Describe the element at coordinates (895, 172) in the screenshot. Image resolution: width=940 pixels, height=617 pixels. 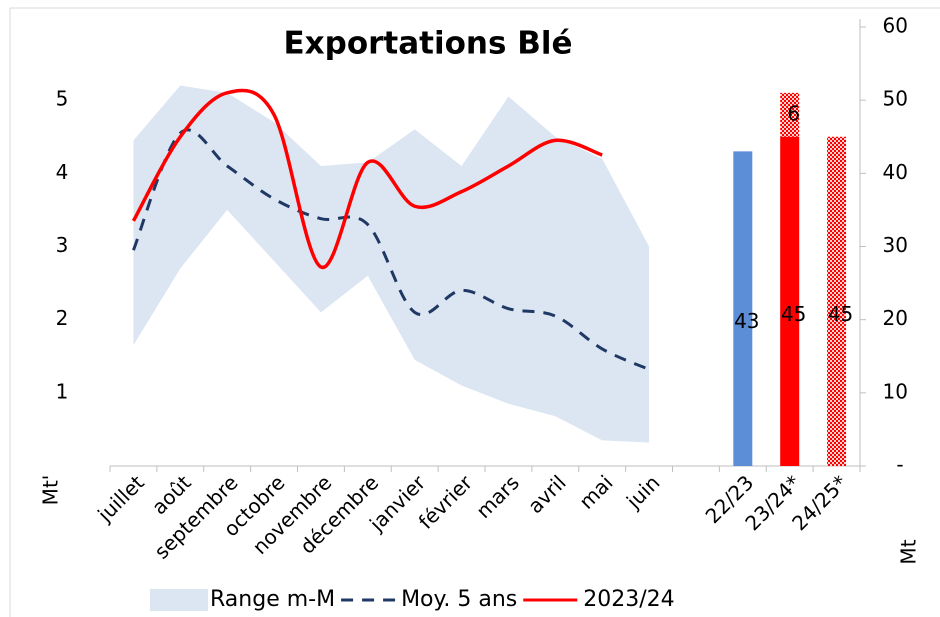
I see `y2-tick-label: 40` at that location.